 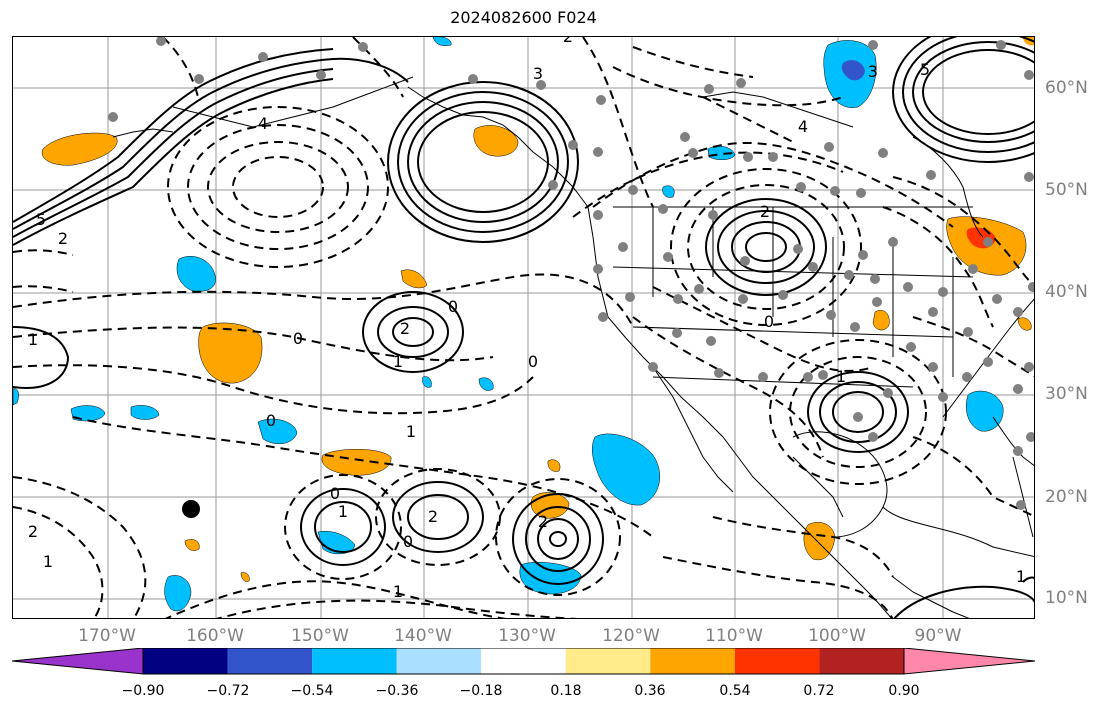 What do you see at coordinates (1066, 88) in the screenshot?
I see `lat-label: 60°N` at bounding box center [1066, 88].